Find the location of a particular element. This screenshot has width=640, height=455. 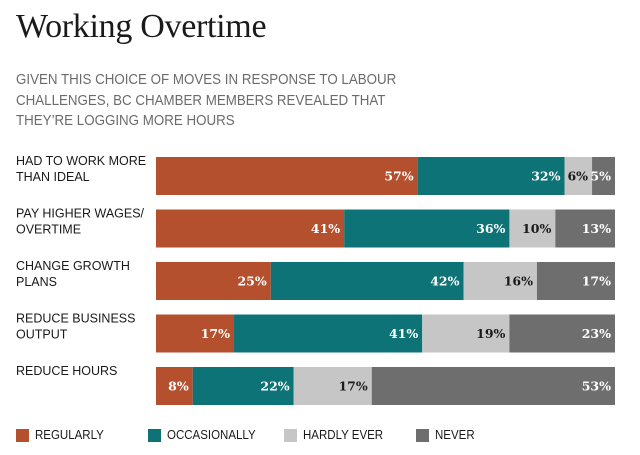

value-label-hardly-ever: 6% is located at coordinates (577, 176).